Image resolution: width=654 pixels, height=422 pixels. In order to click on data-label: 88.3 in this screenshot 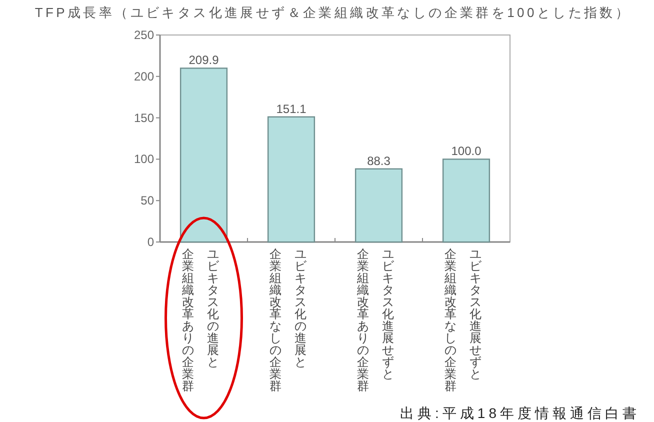, I will do `click(379, 161)`.